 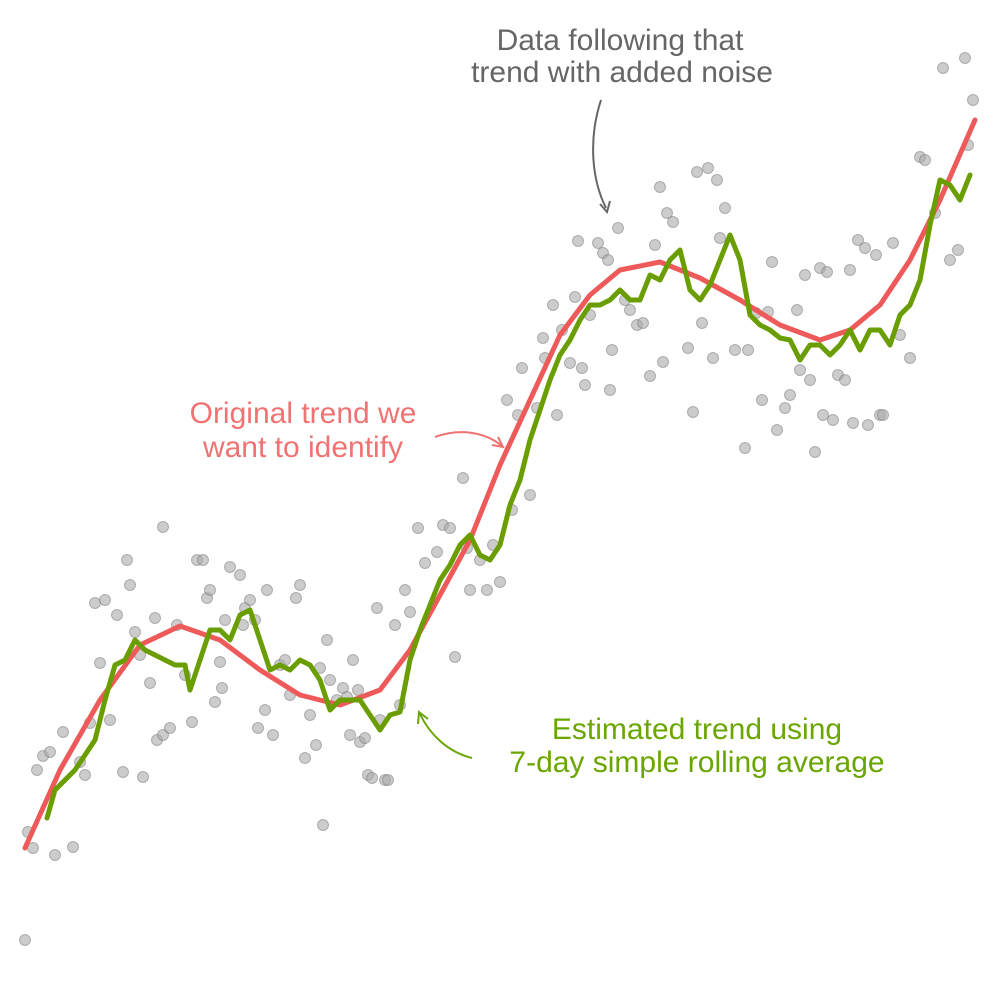 I want to click on annotation: trend with added noise, so click(x=622, y=72).